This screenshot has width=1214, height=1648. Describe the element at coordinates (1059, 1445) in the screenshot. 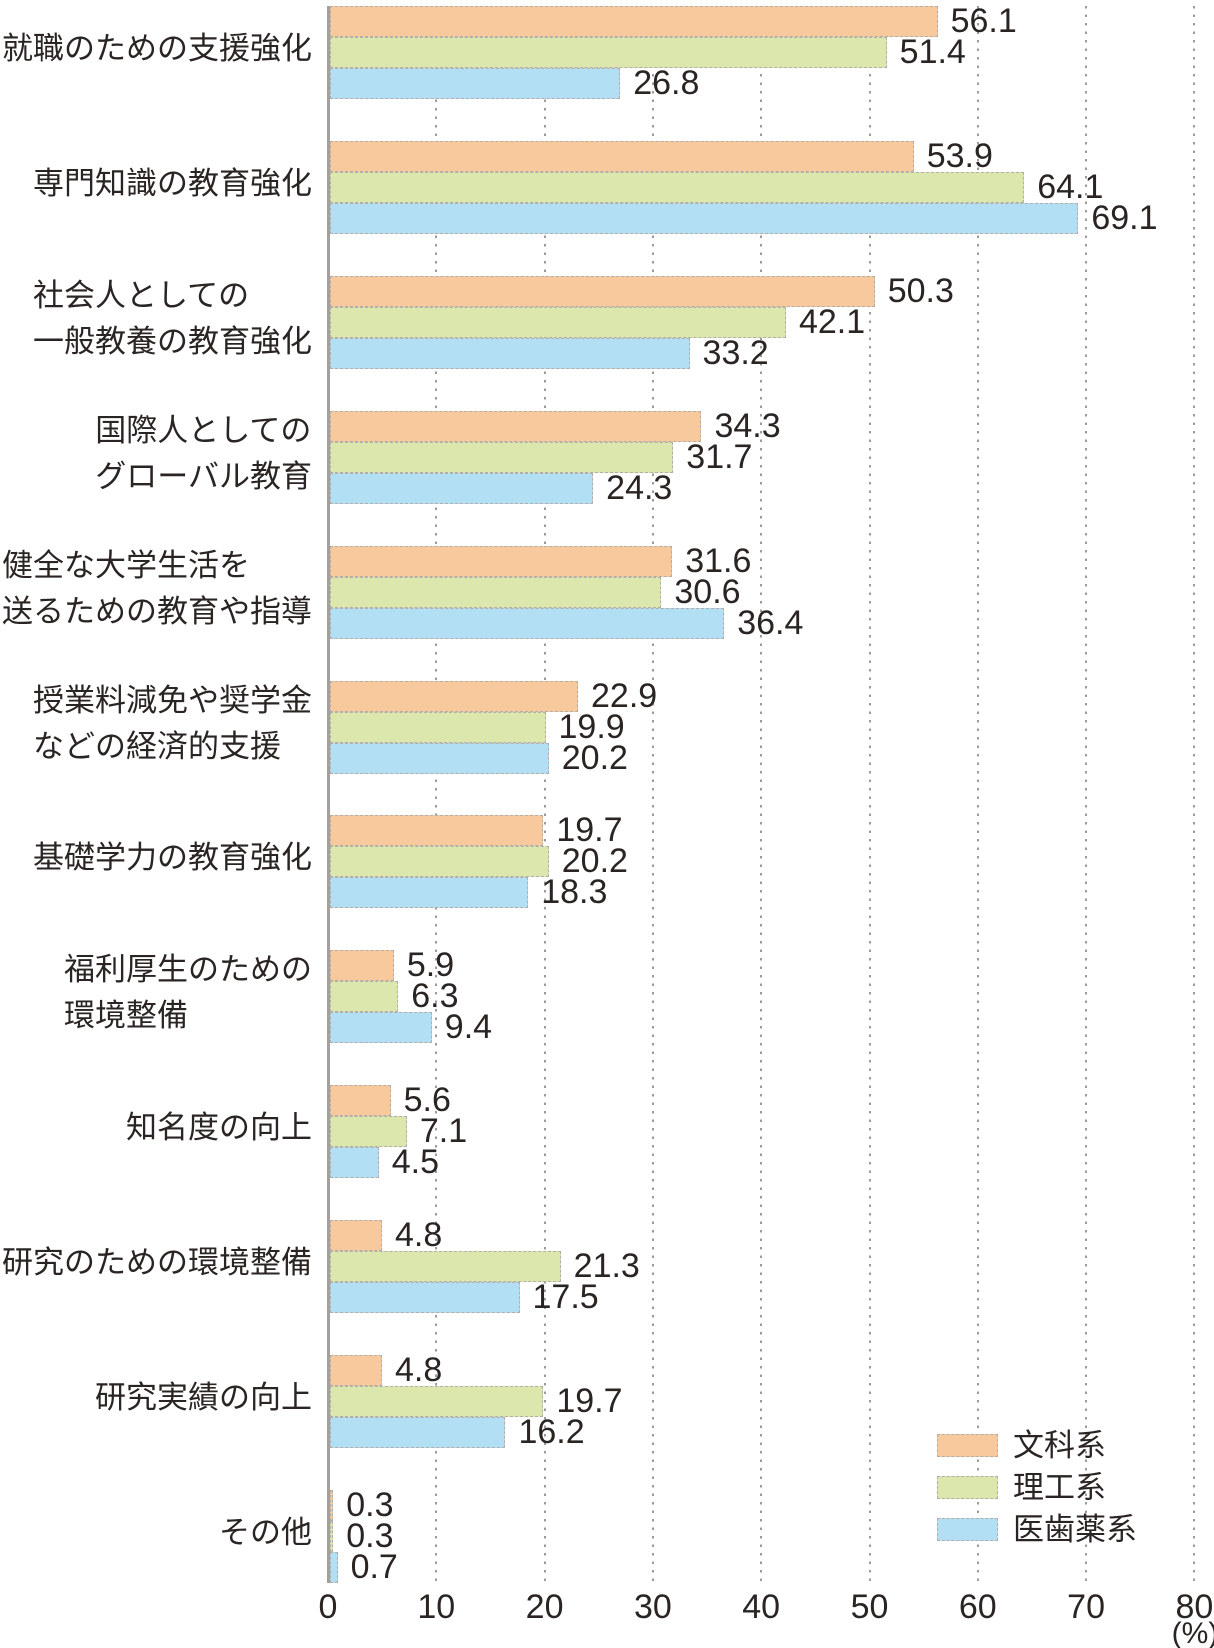

I see `legend-label: 文科系` at that location.